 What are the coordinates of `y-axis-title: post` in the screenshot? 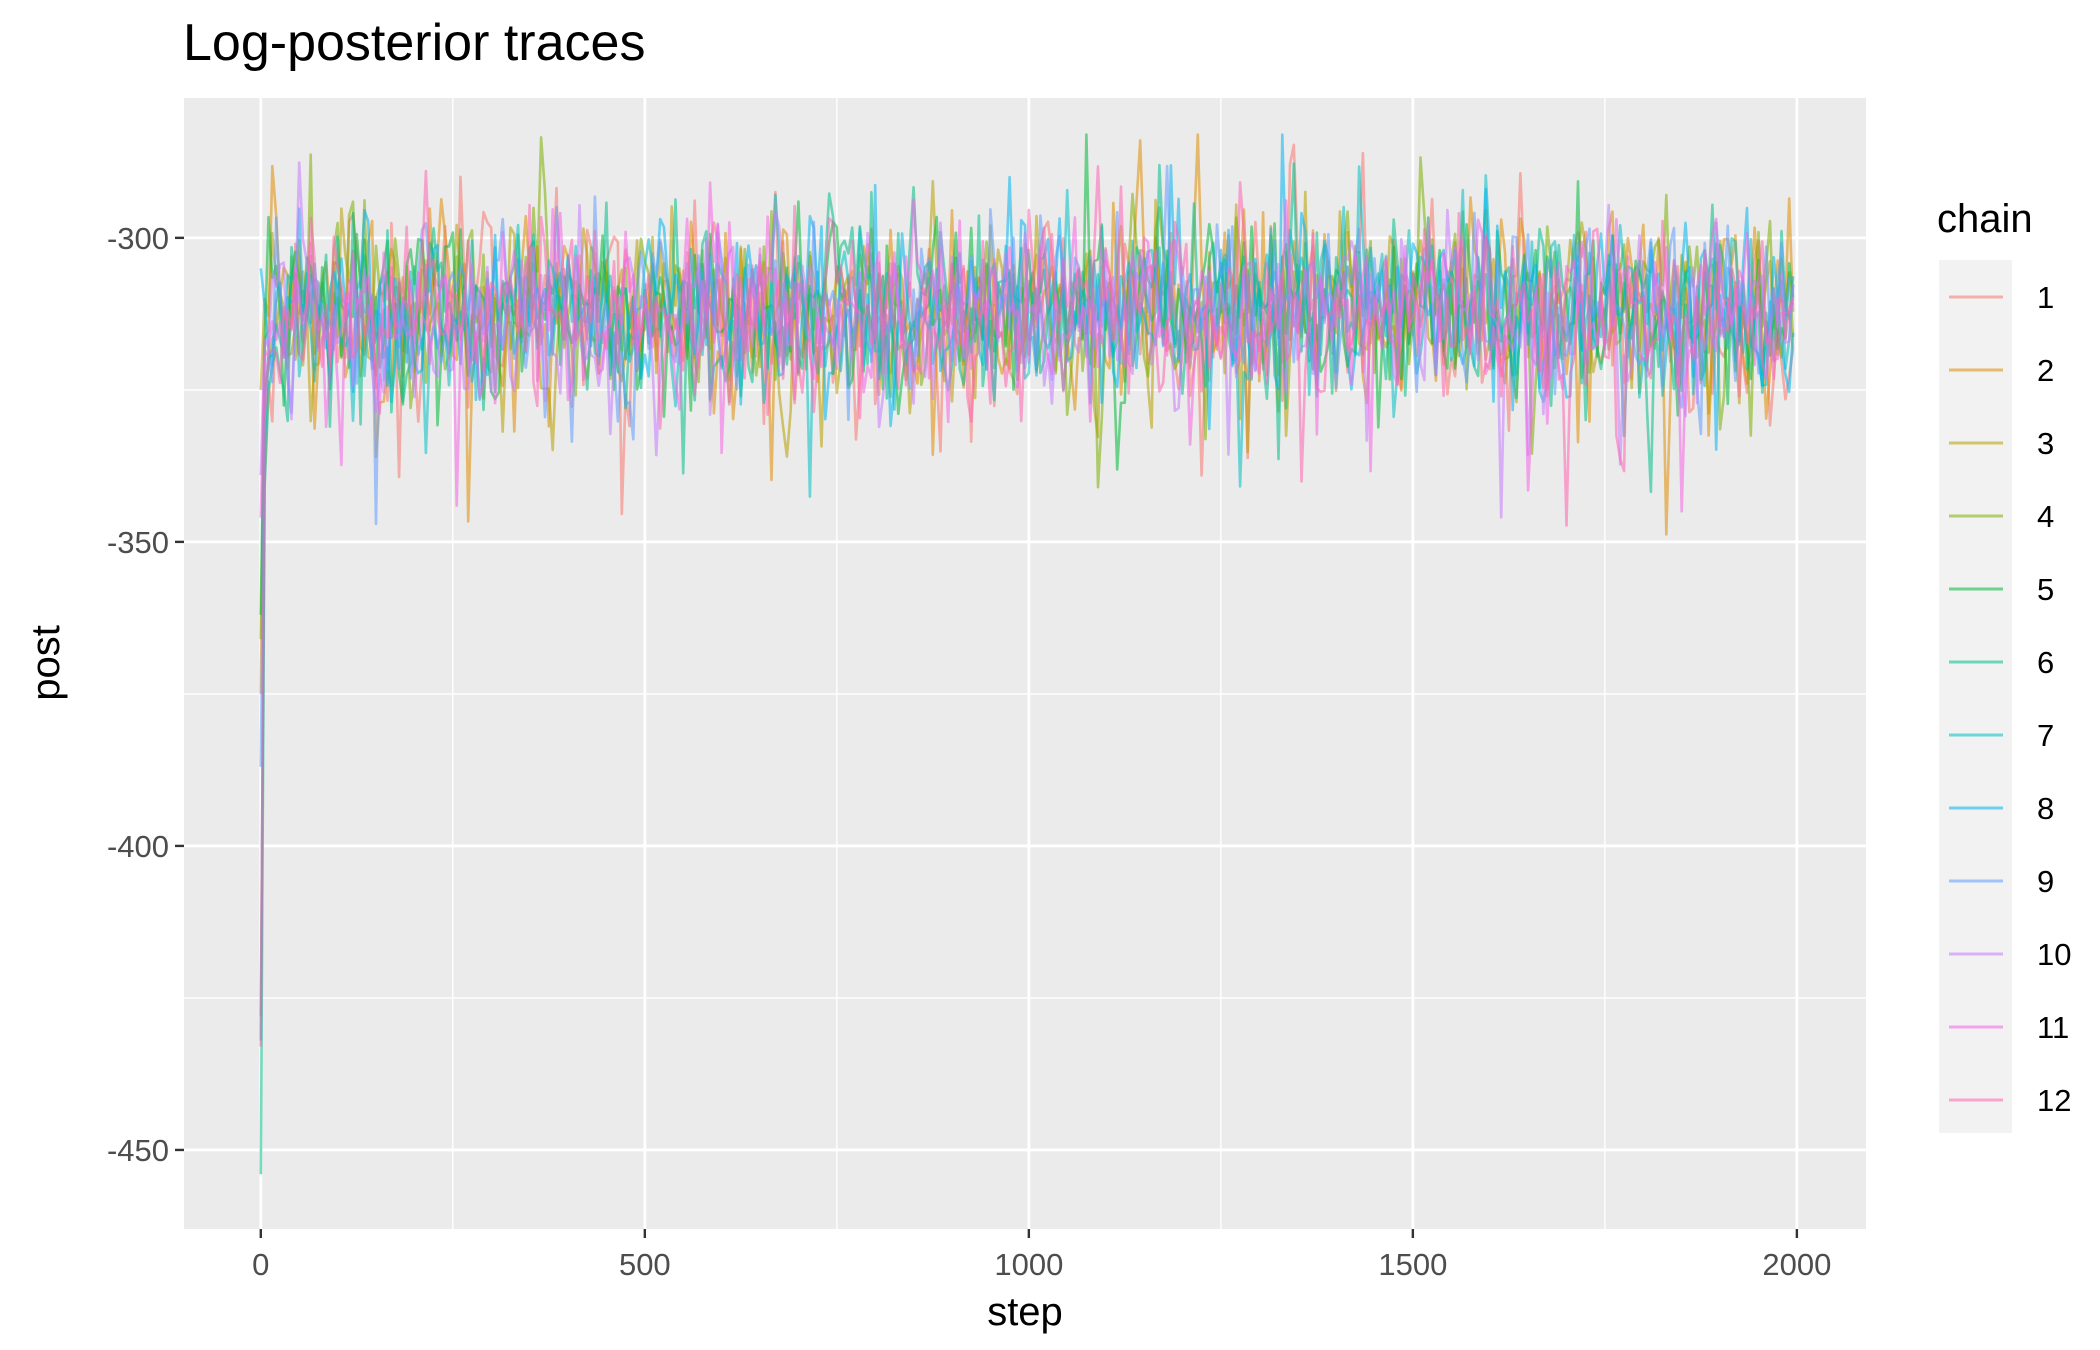 It's located at (46, 663).